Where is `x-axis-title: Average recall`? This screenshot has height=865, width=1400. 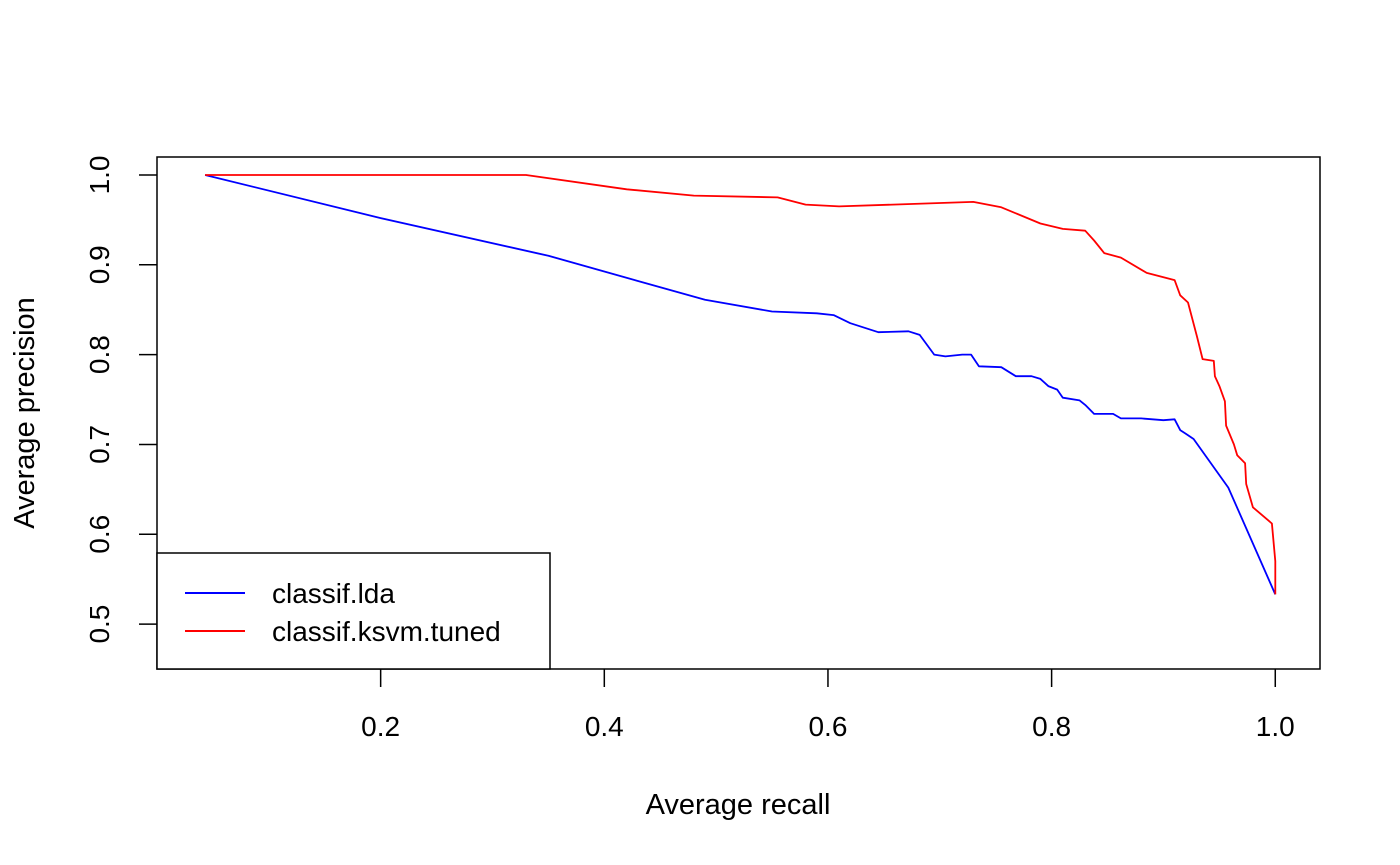
x-axis-title: Average recall is located at coordinates (738, 805).